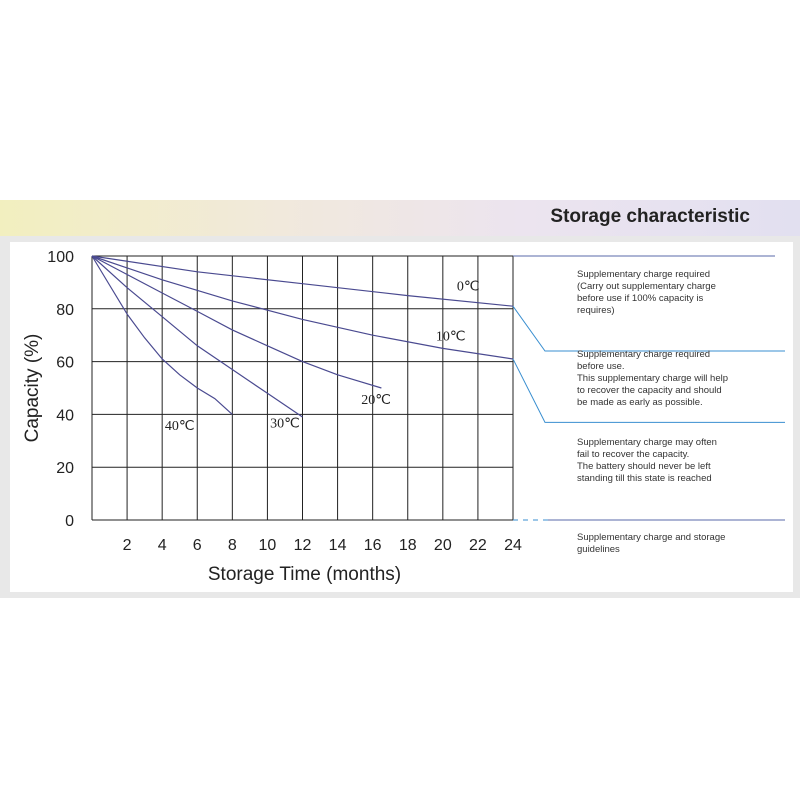 Image resolution: width=800 pixels, height=800 pixels. Describe the element at coordinates (338, 545) in the screenshot. I see `x-tick-label: 14` at that location.